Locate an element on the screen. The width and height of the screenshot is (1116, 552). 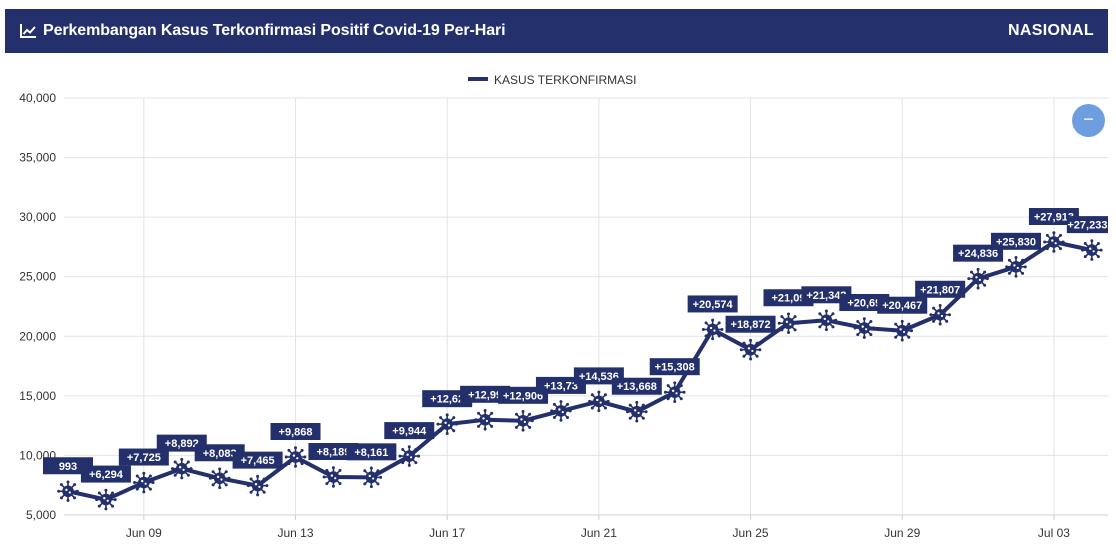
data-label: +9,944 is located at coordinates (409, 431).